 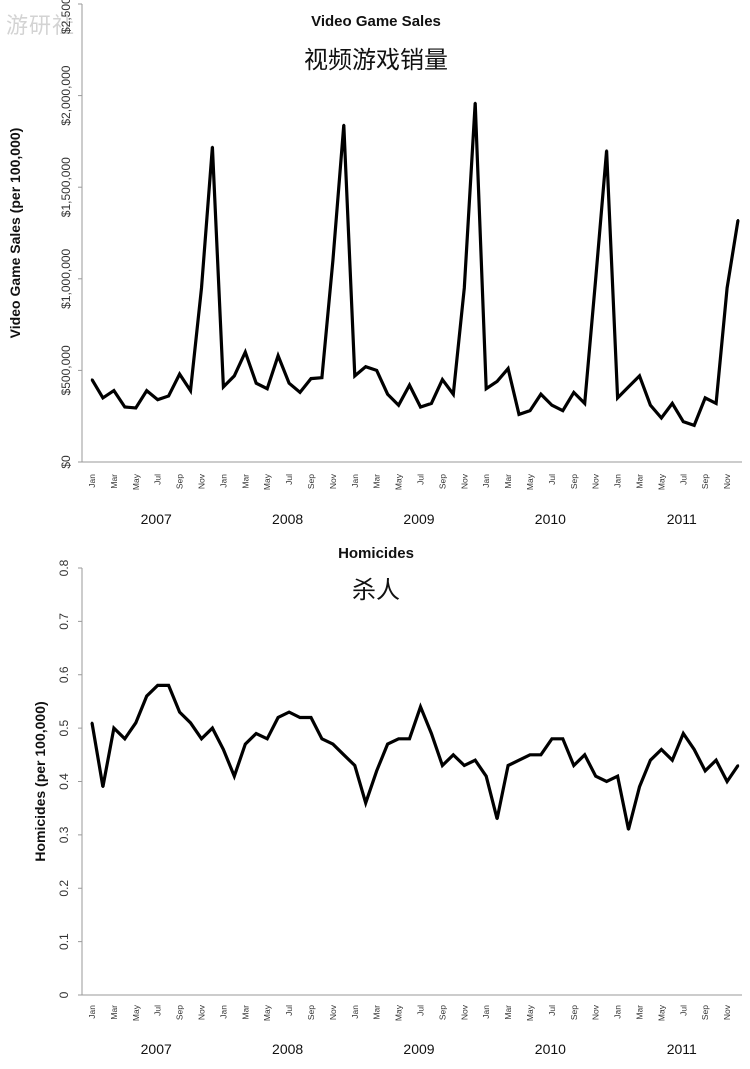 What do you see at coordinates (64, 941) in the screenshot?
I see `y-tick-label: 0.1` at bounding box center [64, 941].